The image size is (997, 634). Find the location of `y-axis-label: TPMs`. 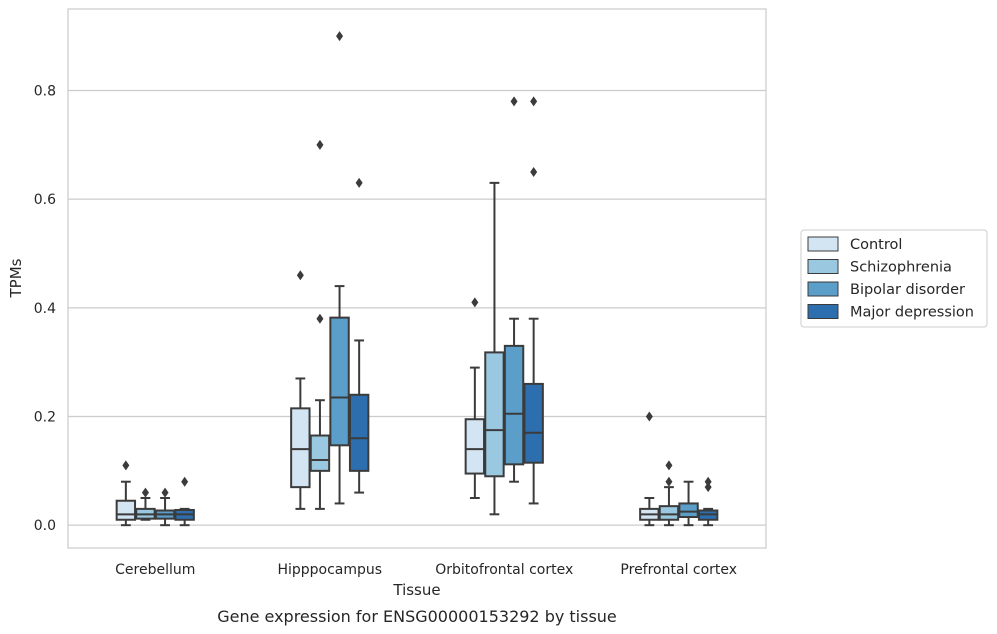

y-axis-label: TPMs is located at coordinates (16, 278).